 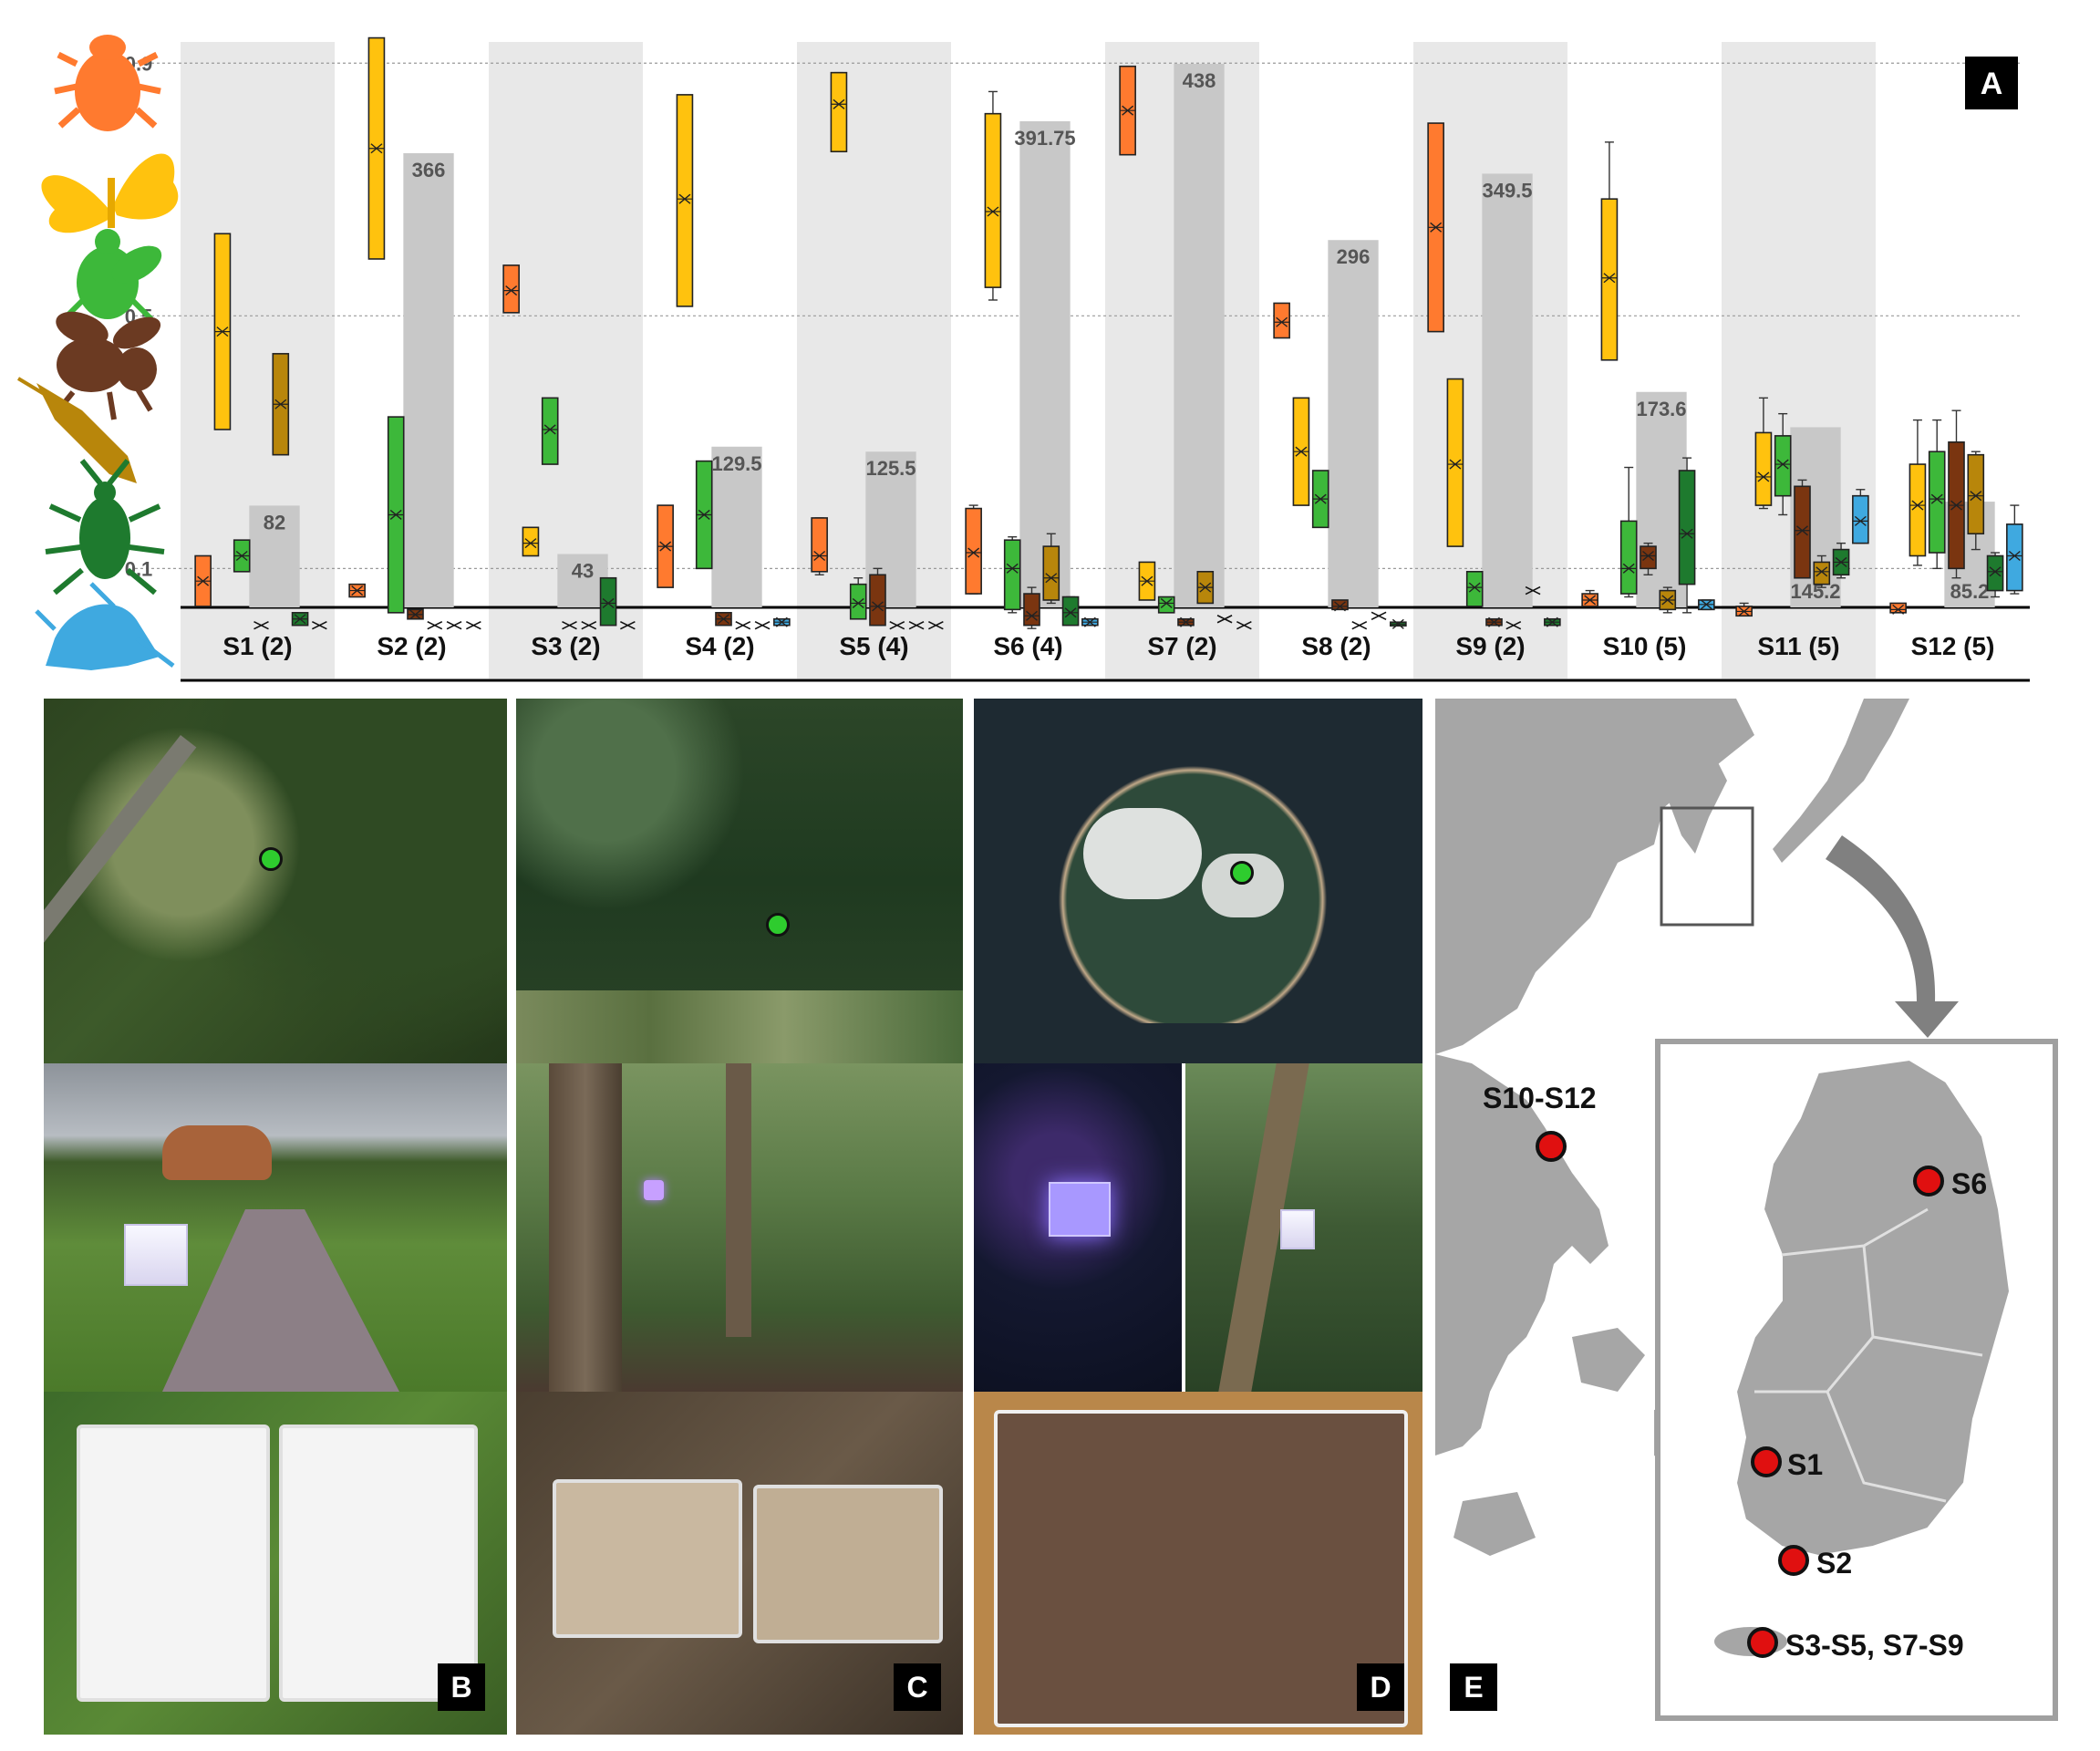 What do you see at coordinates (105, 626) in the screenshot?
I see `mosquito-icon` at bounding box center [105, 626].